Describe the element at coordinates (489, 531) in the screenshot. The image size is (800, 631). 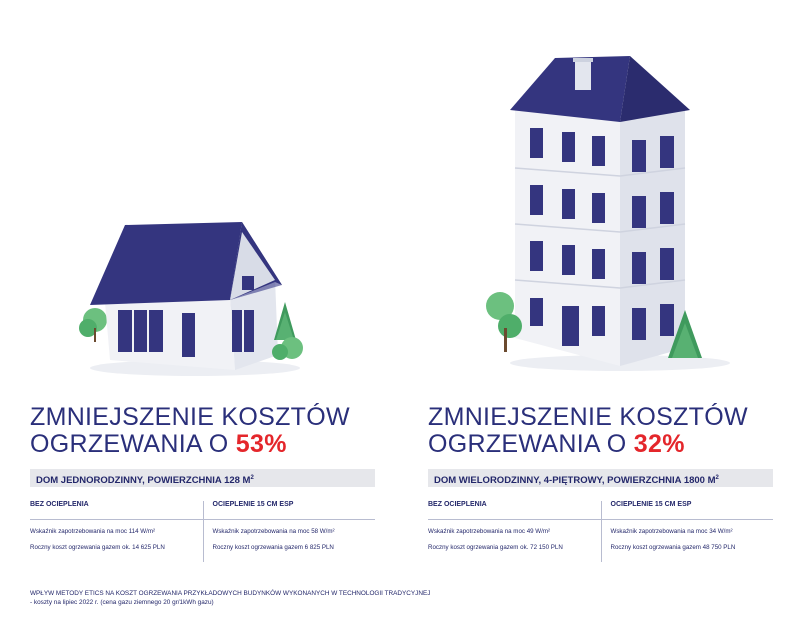
I see `power-demand-text: Wskaźnik zapotrzebowania na moc 49 W/m²` at that location.